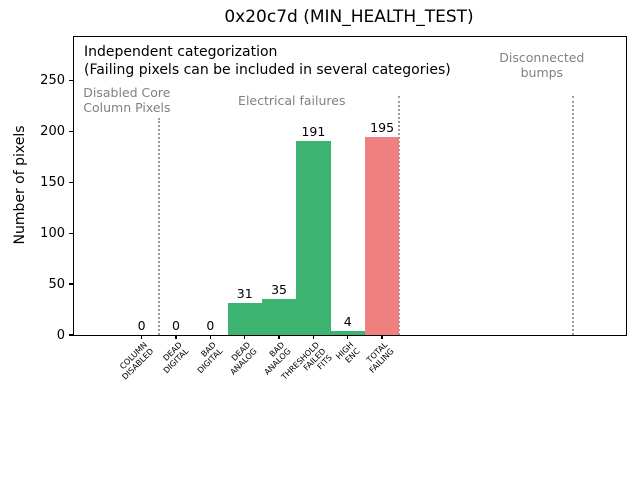  Describe the element at coordinates (52, 182) in the screenshot. I see `y-tick-label: 150` at that location.